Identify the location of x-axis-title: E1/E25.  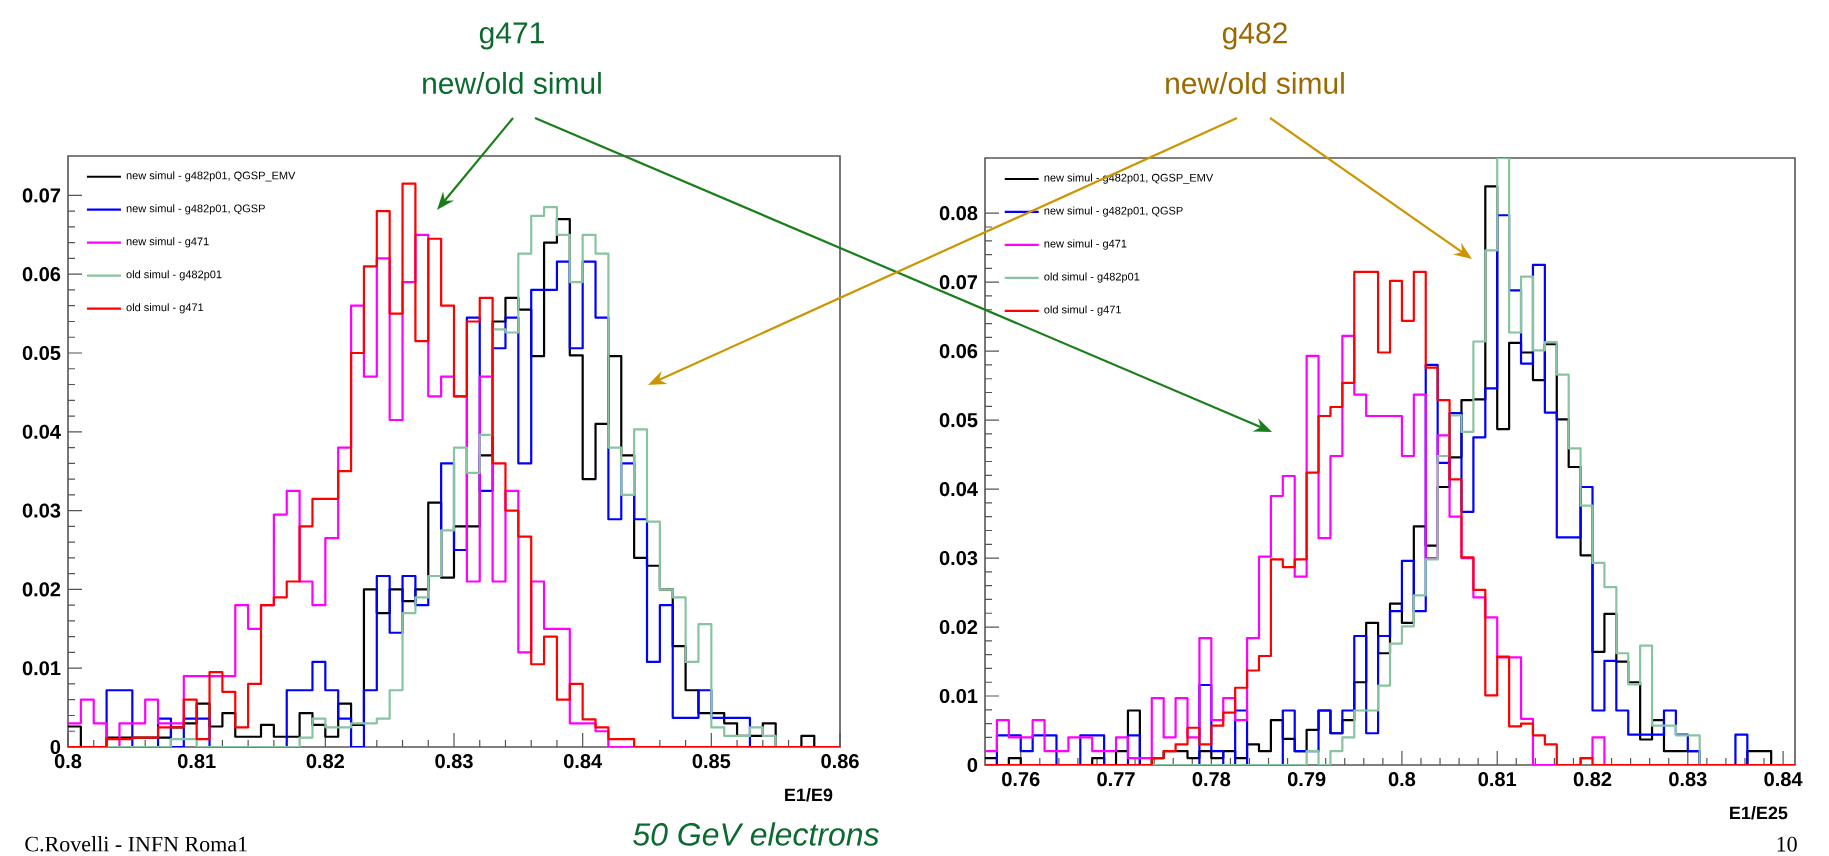
(1759, 813).